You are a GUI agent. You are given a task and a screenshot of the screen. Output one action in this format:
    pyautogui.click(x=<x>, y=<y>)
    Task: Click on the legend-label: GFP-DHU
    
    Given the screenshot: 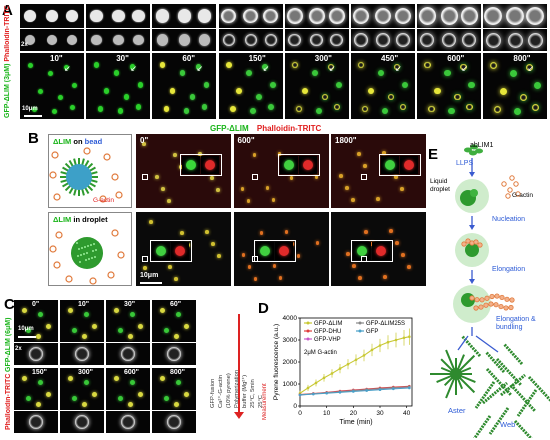 What is the action you would take?
    pyautogui.click(x=327, y=332)
    